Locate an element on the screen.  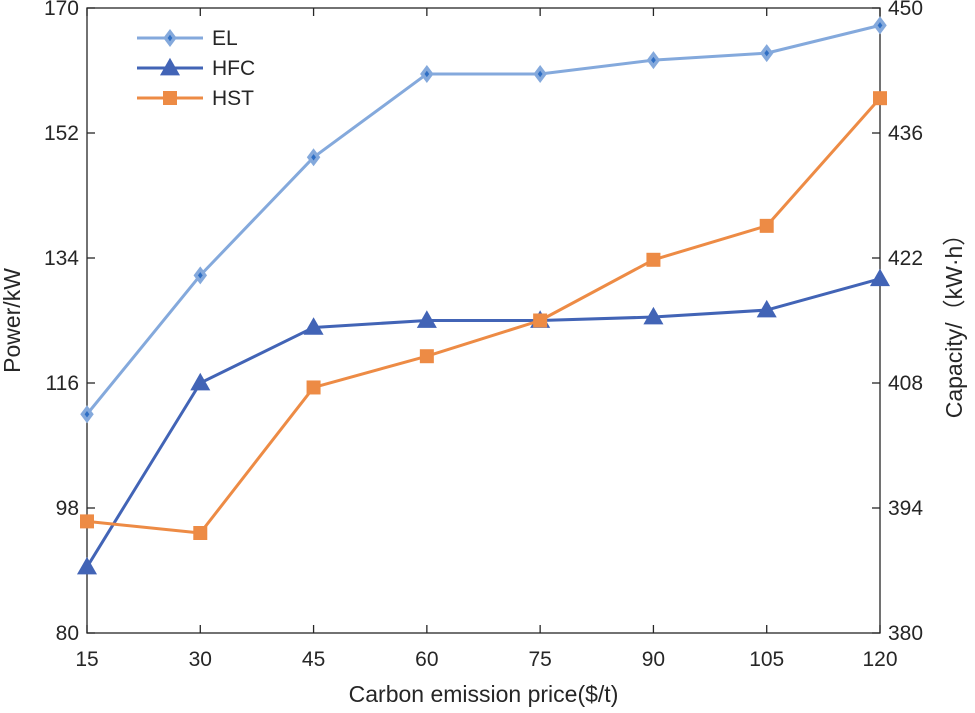
legend-label: HFC is located at coordinates (233, 68).